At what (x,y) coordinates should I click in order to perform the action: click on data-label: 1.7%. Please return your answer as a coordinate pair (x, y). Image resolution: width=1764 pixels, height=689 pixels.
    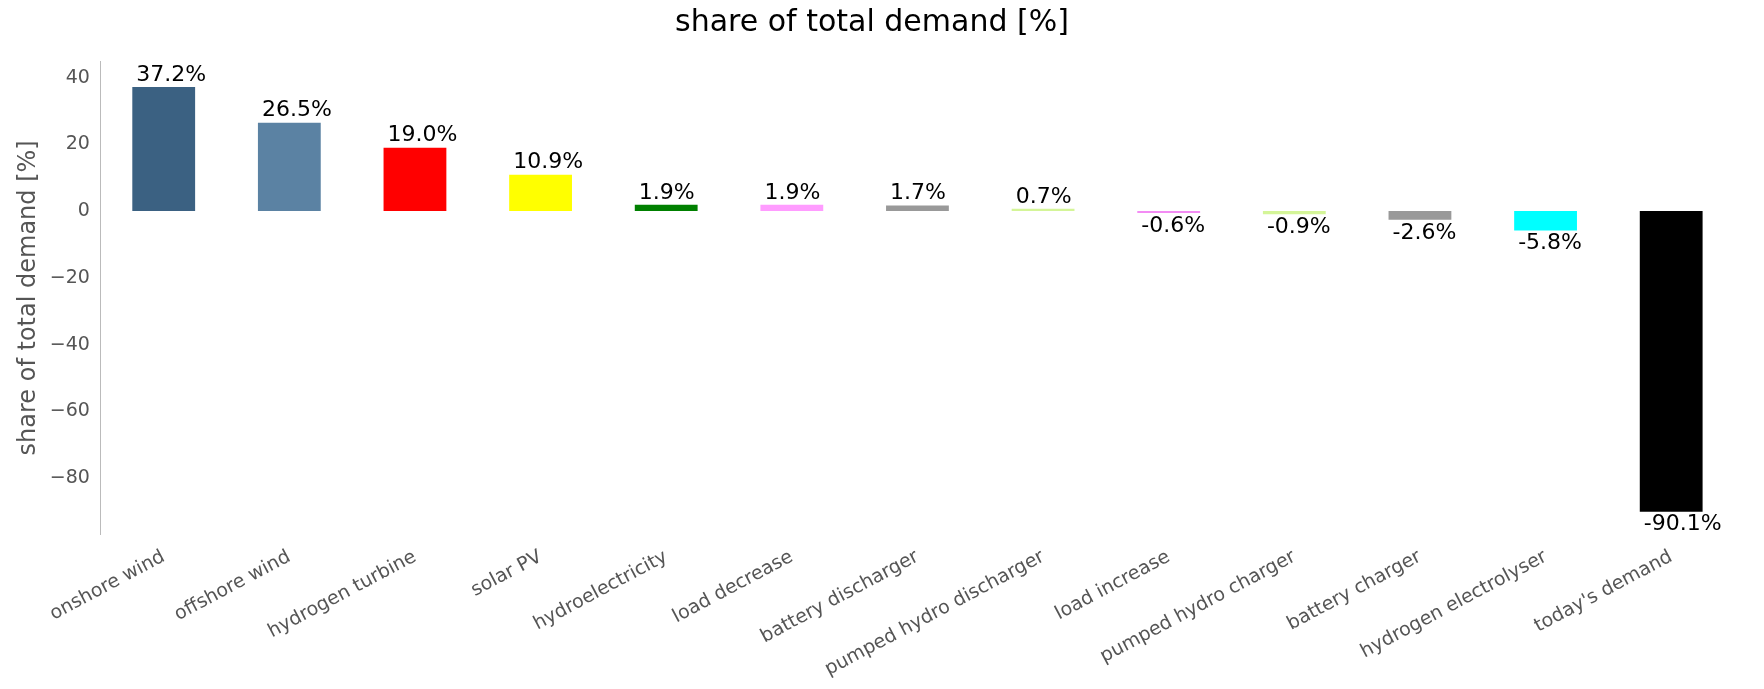
    Looking at the image, I should click on (918, 192).